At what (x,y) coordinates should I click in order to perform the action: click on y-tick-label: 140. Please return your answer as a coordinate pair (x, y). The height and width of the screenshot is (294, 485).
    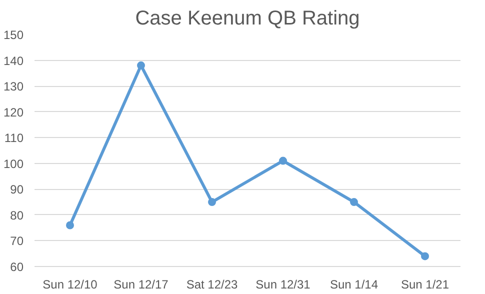
    Looking at the image, I should click on (13, 61).